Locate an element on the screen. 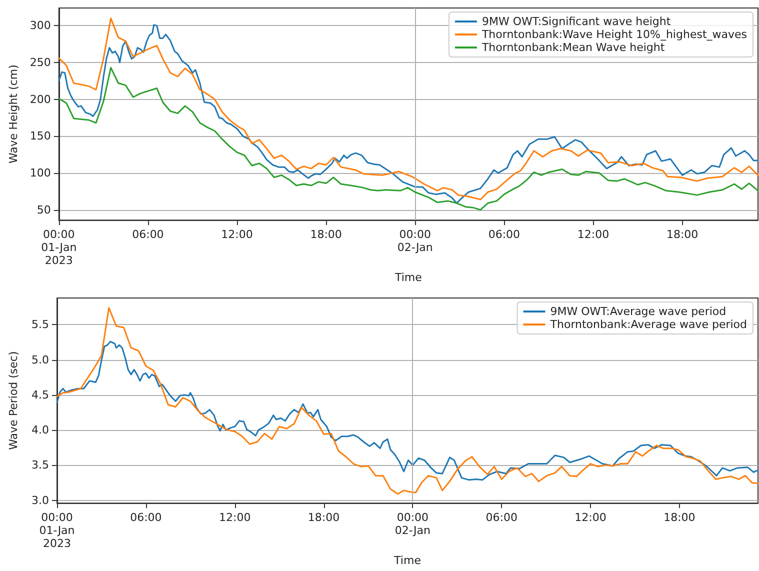 The image size is (759, 571). y-tick-label: 150 is located at coordinates (40, 136).